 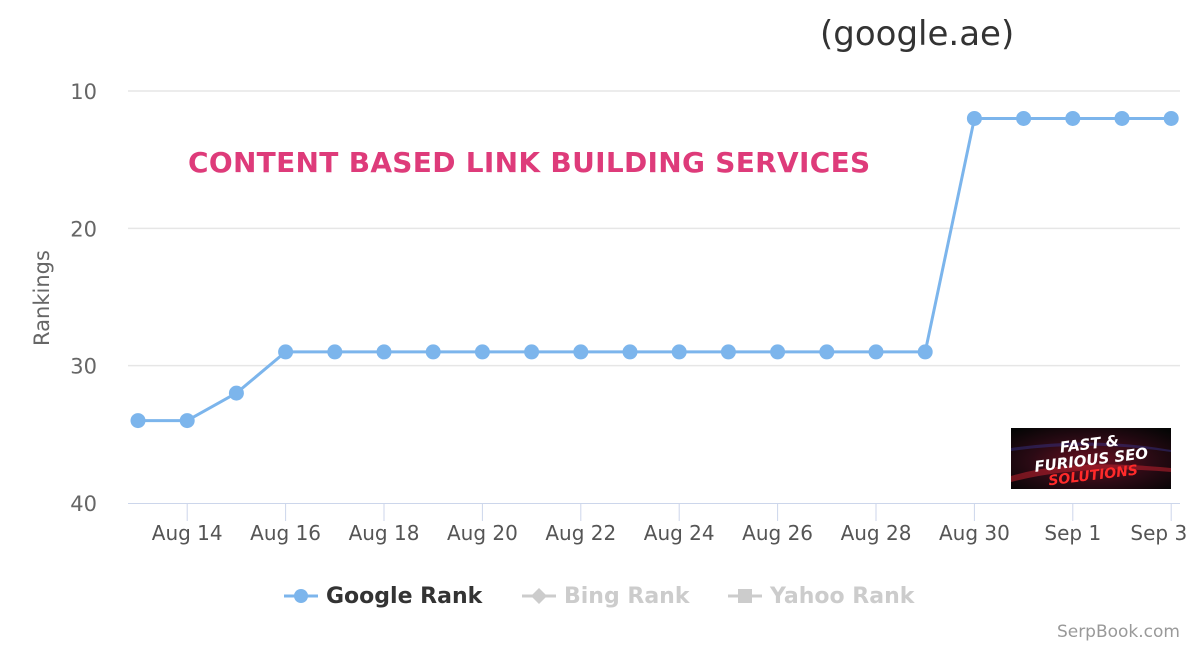 What do you see at coordinates (679, 512) in the screenshot?
I see `x-axis-ticks` at bounding box center [679, 512].